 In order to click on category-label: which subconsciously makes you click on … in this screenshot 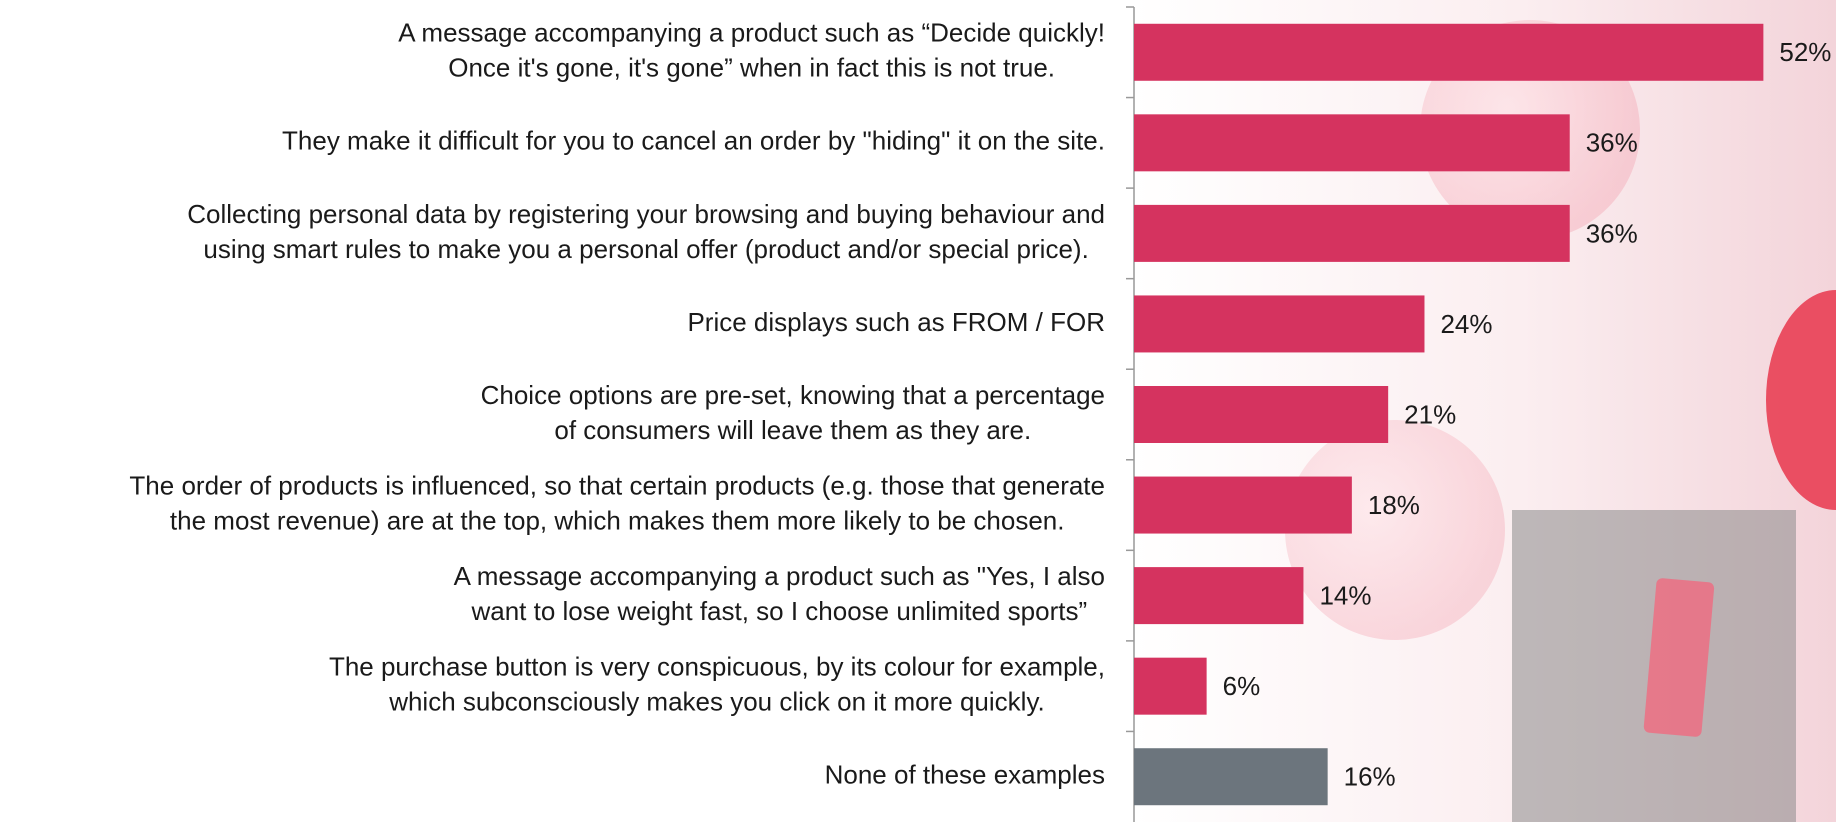, I will do `click(716, 702)`.